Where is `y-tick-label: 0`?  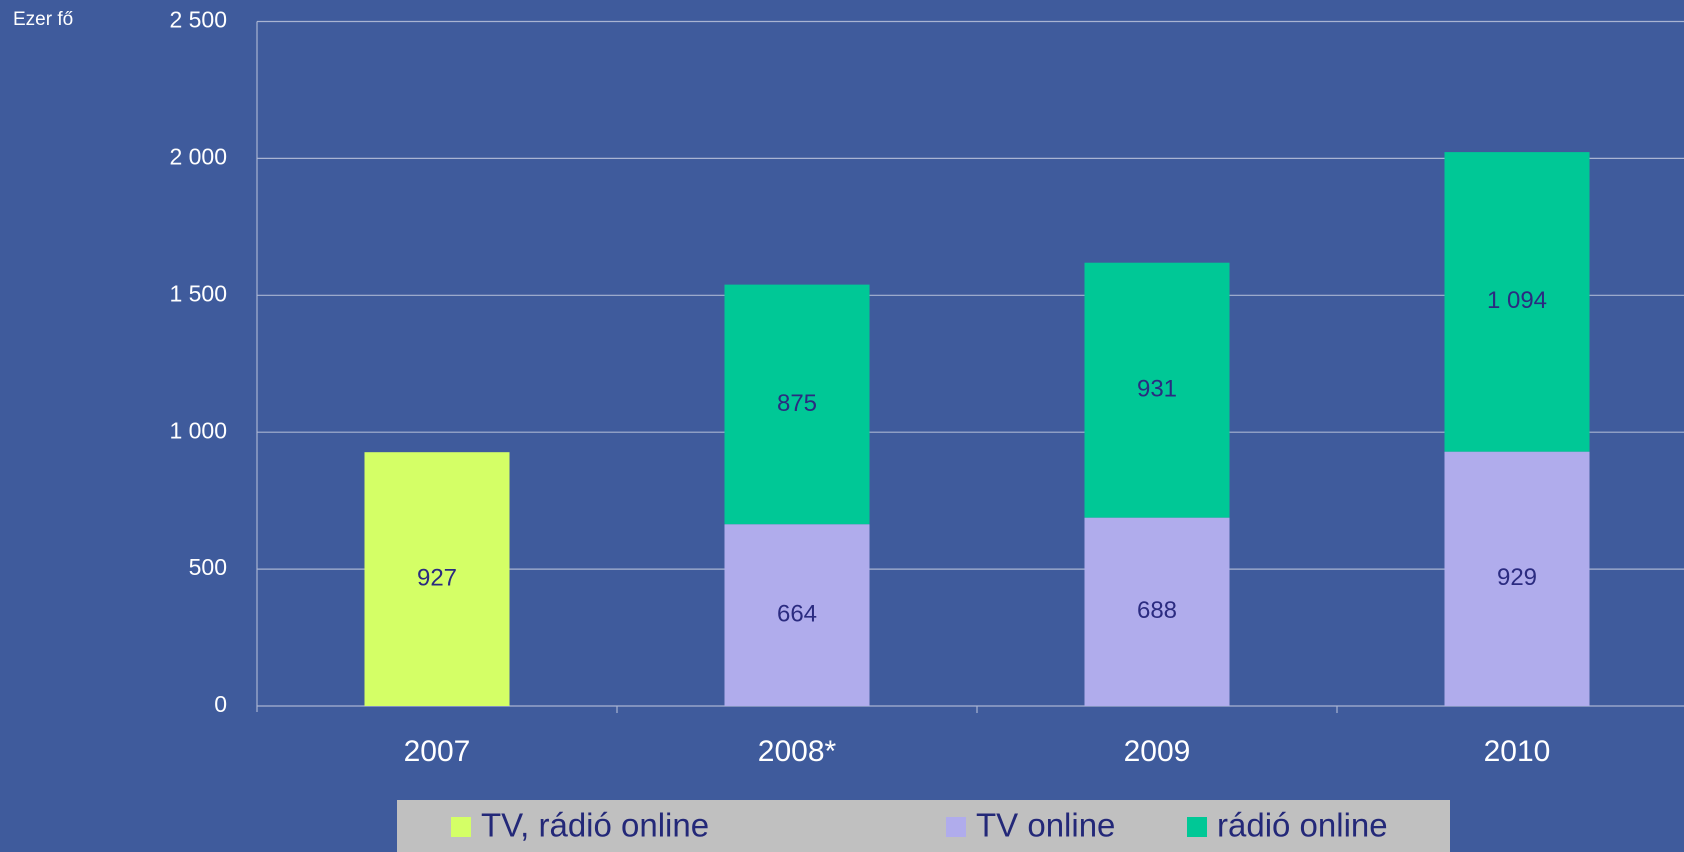 y-tick-label: 0 is located at coordinates (220, 704).